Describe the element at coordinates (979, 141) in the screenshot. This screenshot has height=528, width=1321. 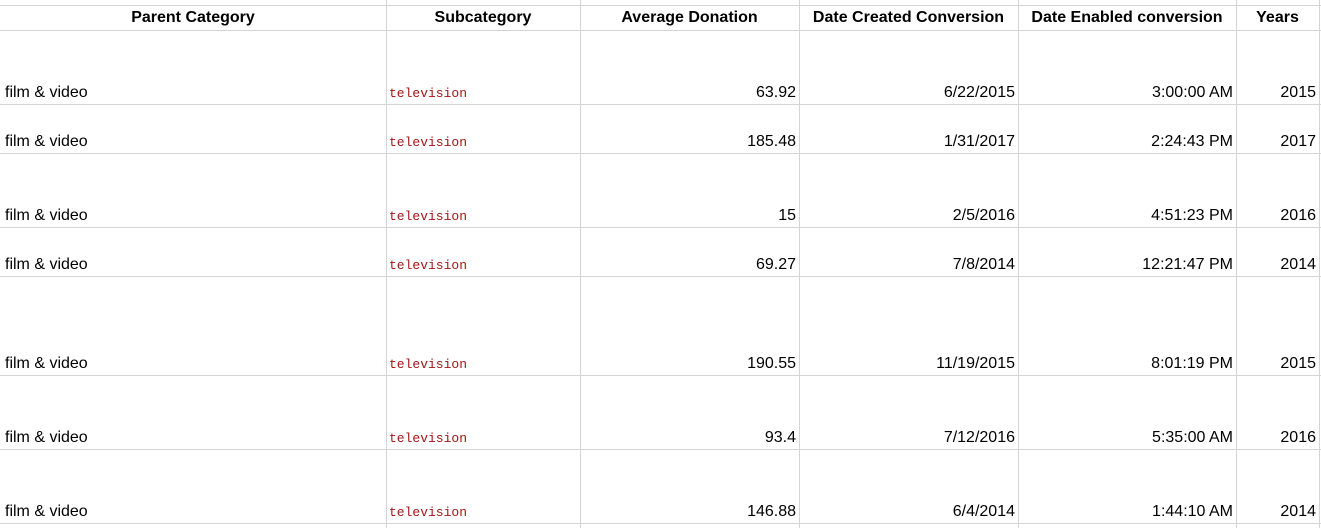
I see `cell-date-created: 1/31/2017` at that location.